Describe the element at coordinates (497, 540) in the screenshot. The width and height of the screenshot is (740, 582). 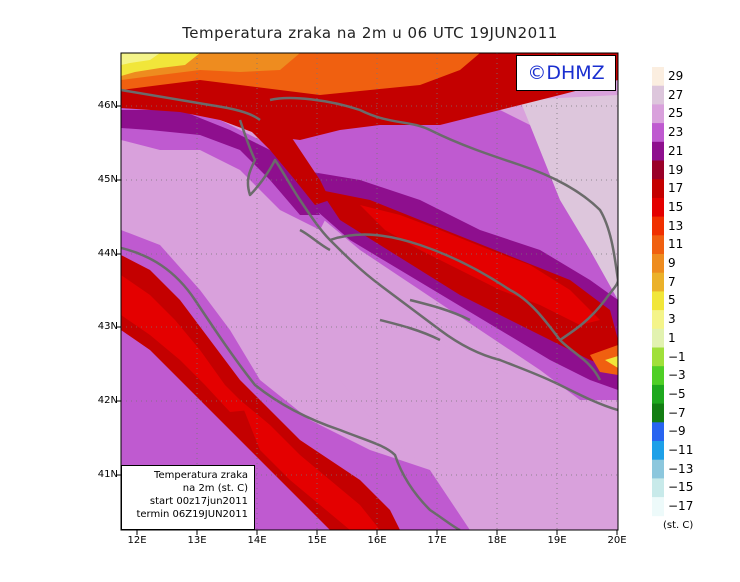
I see `lon-label-18: 18E` at that location.